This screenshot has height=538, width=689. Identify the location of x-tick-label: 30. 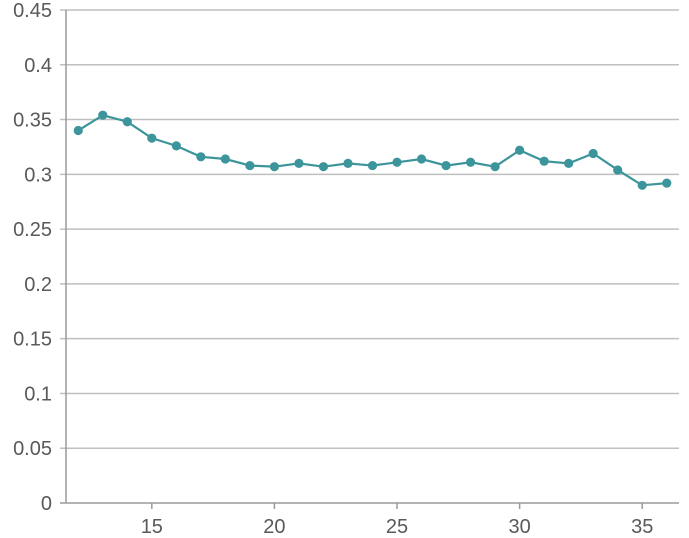
(519, 527).